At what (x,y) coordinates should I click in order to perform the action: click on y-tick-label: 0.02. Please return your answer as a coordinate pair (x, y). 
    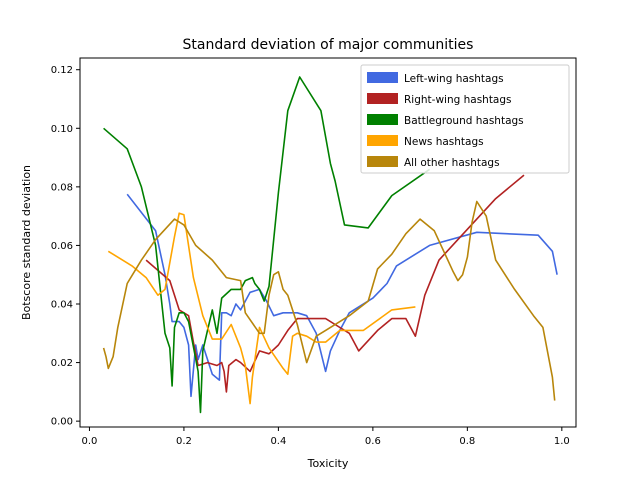
    Looking at the image, I should click on (62, 363).